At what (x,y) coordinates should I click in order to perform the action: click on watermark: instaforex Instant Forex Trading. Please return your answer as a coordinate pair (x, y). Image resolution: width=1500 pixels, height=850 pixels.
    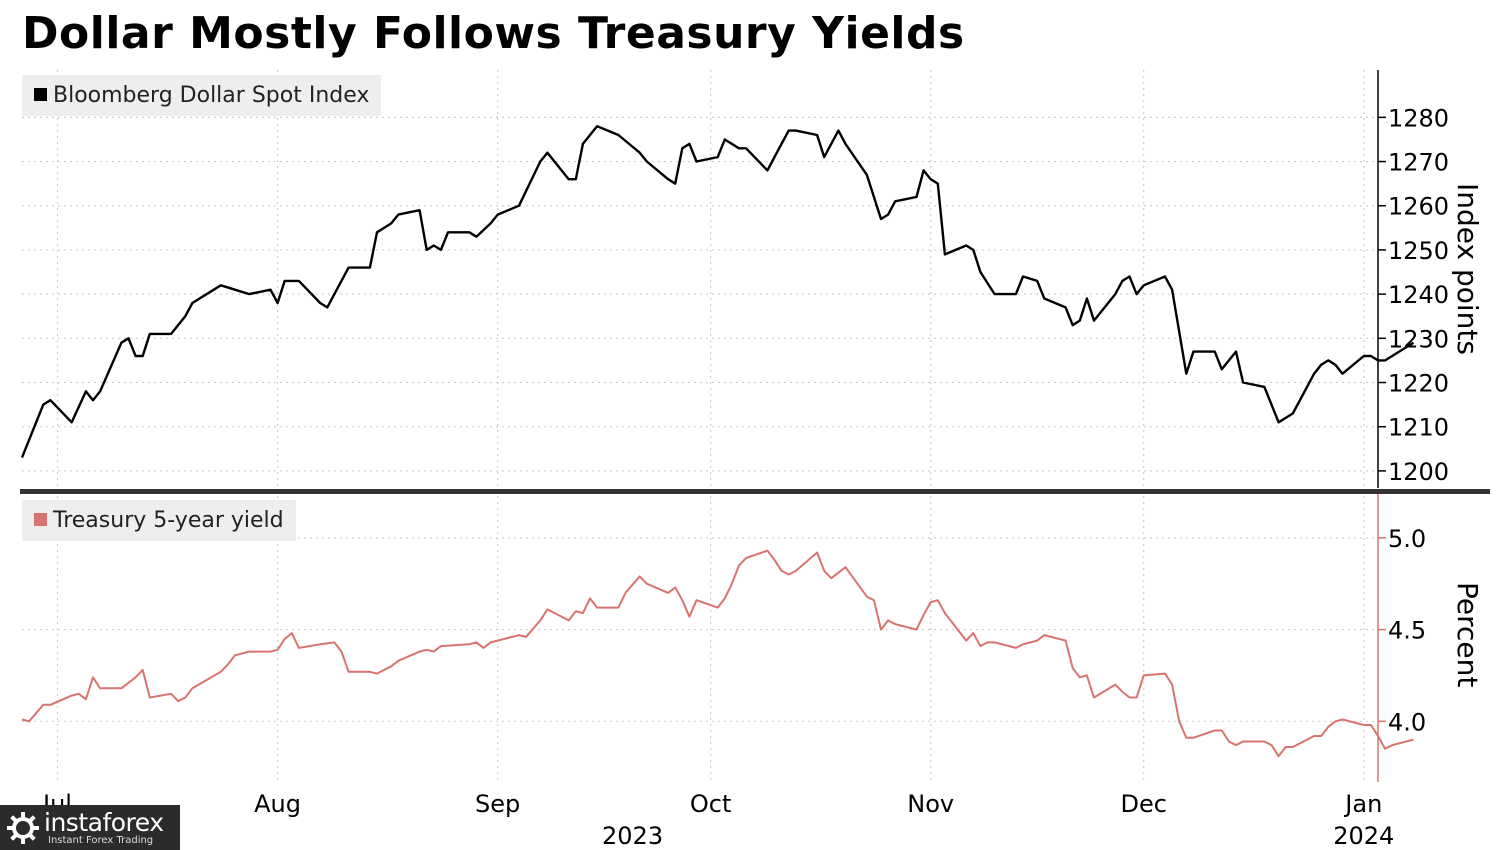
    Looking at the image, I should click on (90, 827).